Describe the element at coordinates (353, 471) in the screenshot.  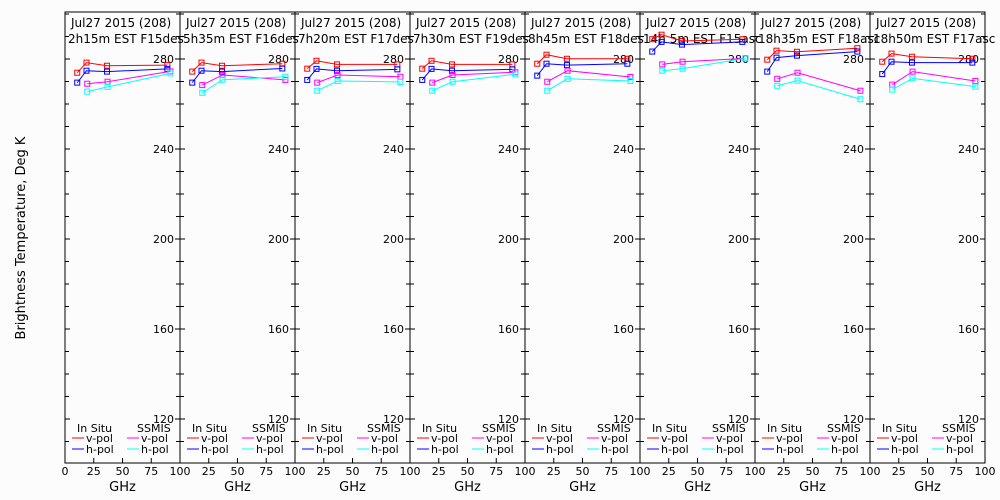
I see `x-tick-label: 50` at that location.